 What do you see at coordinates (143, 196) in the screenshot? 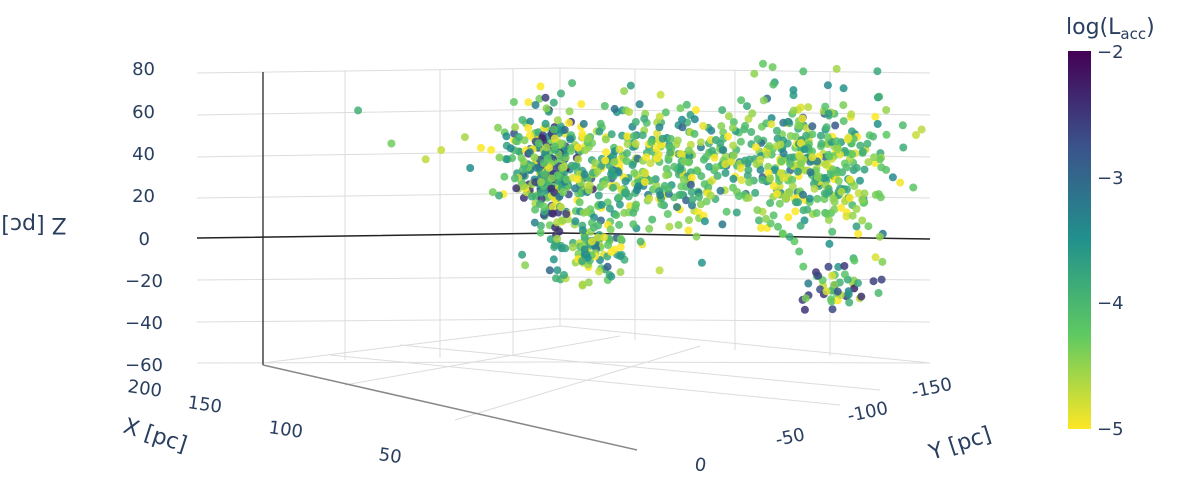
I see `z-tick-label: 20` at bounding box center [143, 196].